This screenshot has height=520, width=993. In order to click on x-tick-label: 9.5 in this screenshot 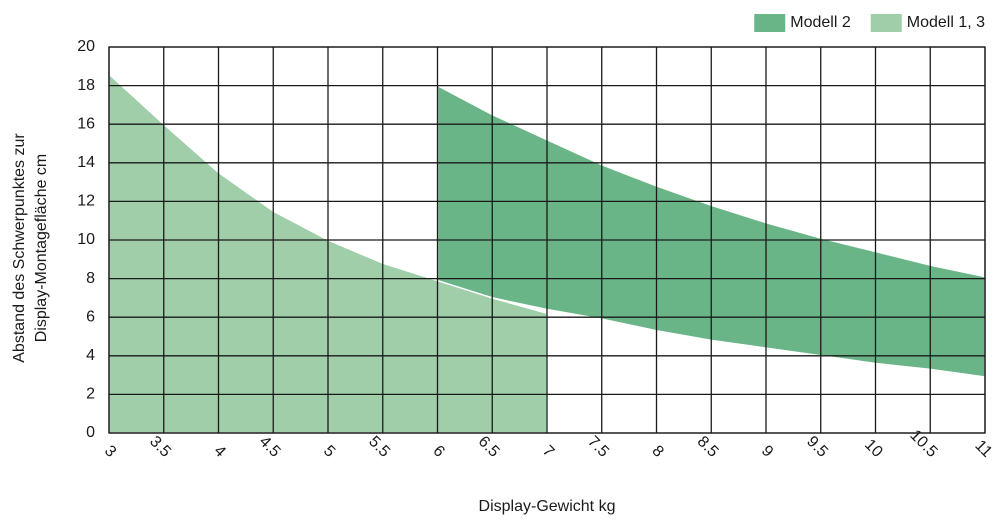, I will do `click(817, 447)`.